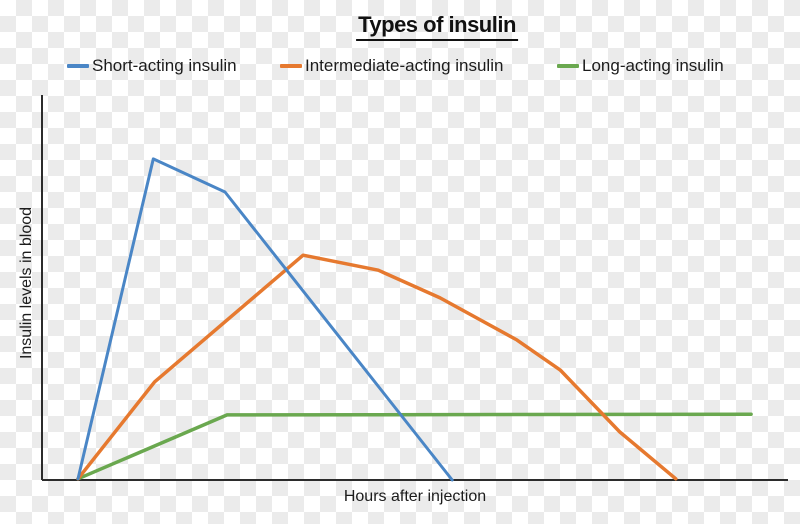 This screenshot has width=800, height=524. Describe the element at coordinates (26, 283) in the screenshot. I see `y-axis-label: Insulin levels in blood` at that location.